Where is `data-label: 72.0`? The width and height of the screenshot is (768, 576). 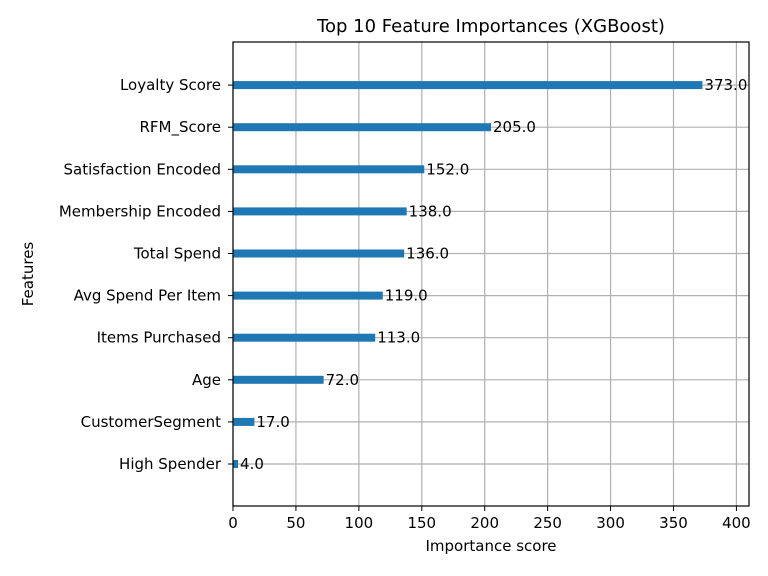
data-label: 72.0 is located at coordinates (342, 380).